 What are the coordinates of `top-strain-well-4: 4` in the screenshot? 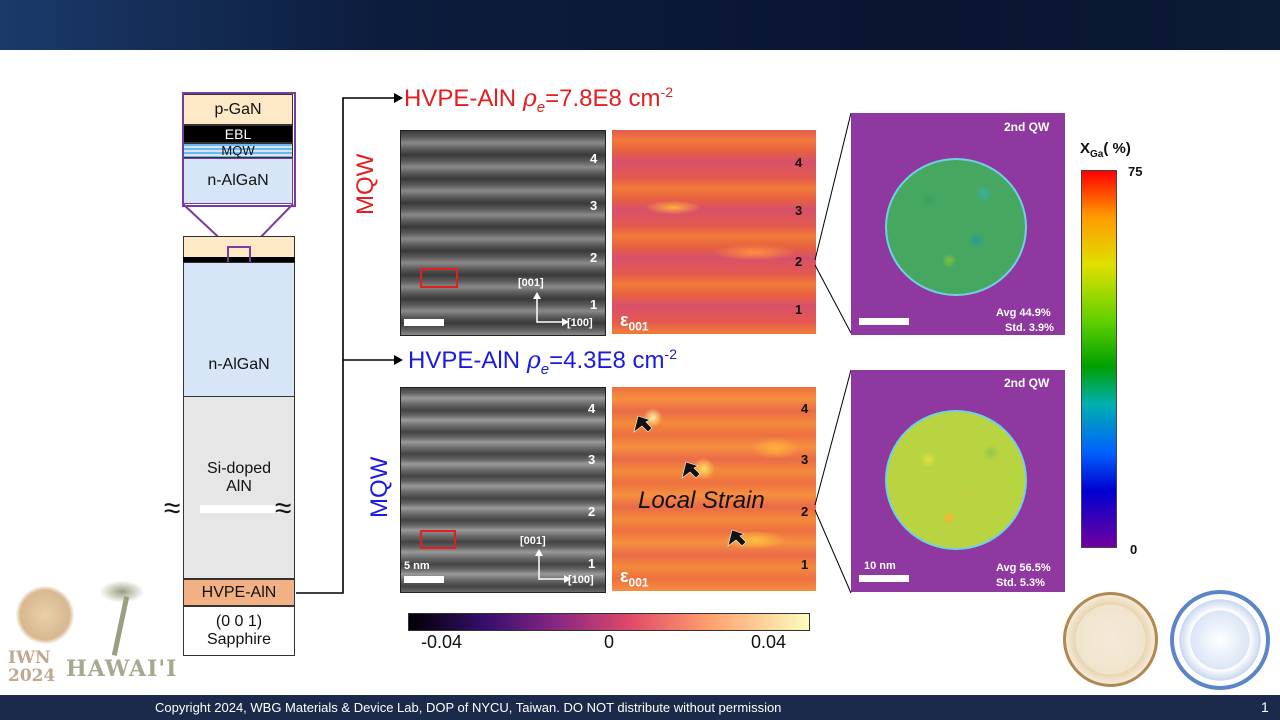 It's located at (799, 162).